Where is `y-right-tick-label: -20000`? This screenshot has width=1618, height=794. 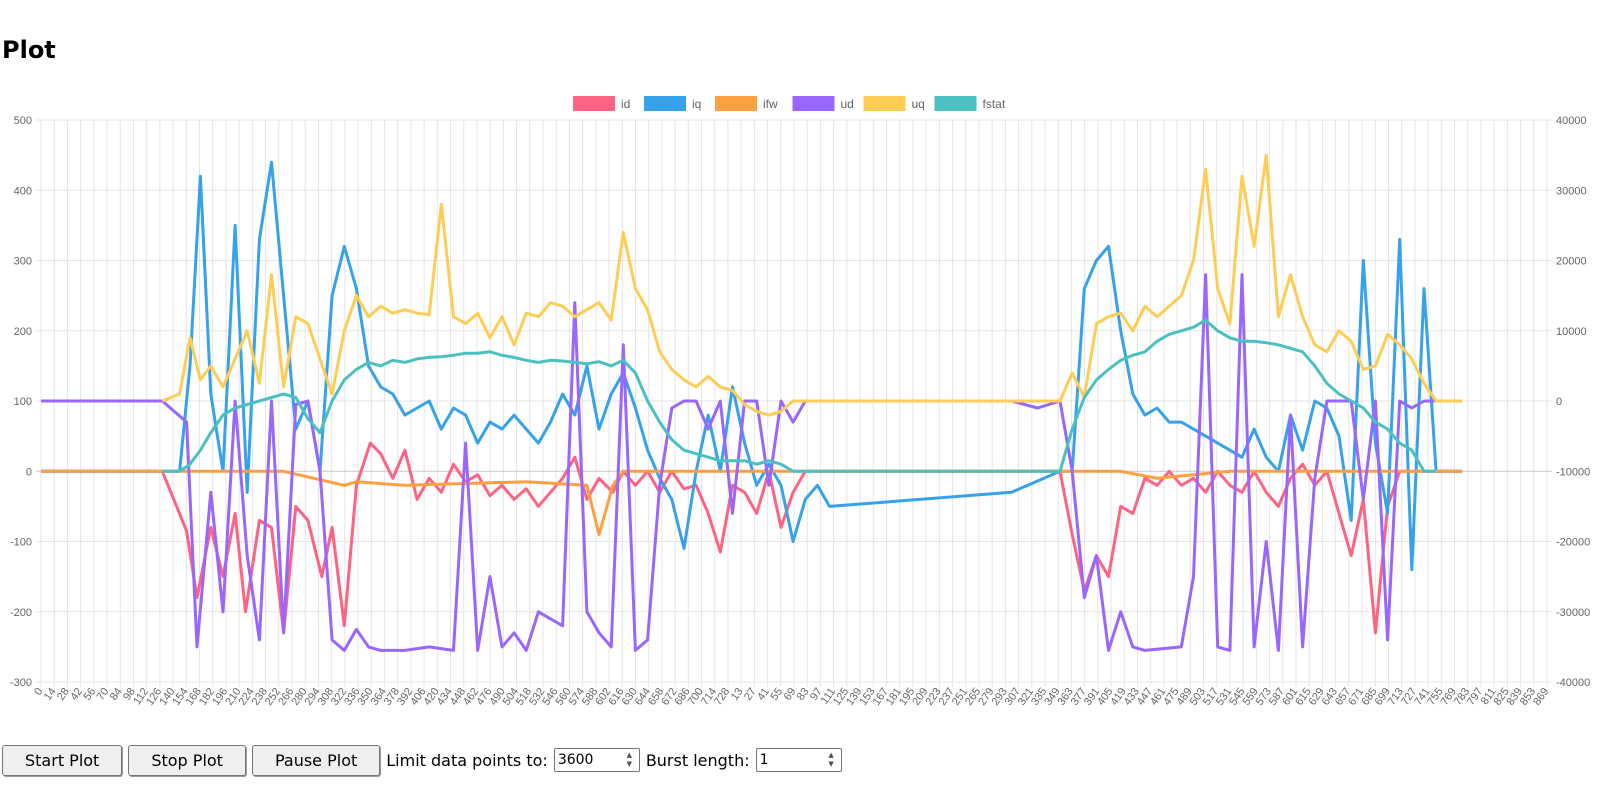
y-right-tick-label: -20000 is located at coordinates (1573, 543).